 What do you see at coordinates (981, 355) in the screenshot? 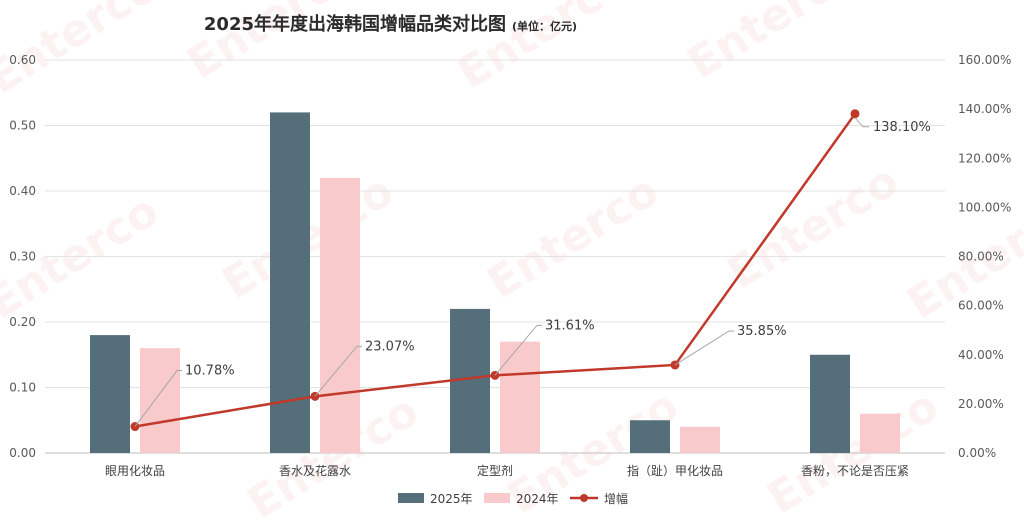
I see `right-tick-label: 40.00%` at bounding box center [981, 355].